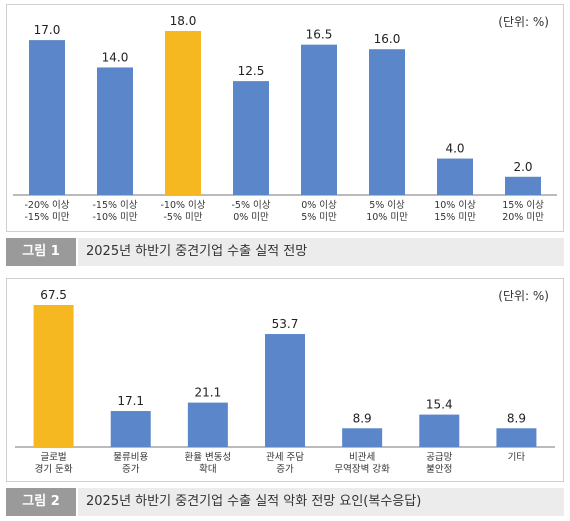 The height and width of the screenshot is (521, 570). Describe the element at coordinates (207, 457) in the screenshot. I see `x-tick-label: 환율 변동성` at that location.